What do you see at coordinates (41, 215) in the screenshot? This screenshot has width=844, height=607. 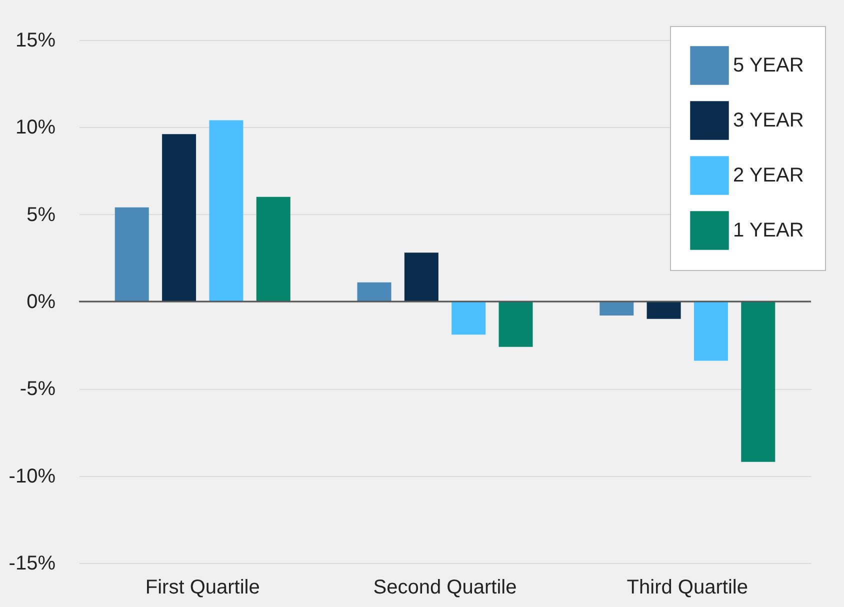 I see `y-tick-label: 5%` at bounding box center [41, 215].